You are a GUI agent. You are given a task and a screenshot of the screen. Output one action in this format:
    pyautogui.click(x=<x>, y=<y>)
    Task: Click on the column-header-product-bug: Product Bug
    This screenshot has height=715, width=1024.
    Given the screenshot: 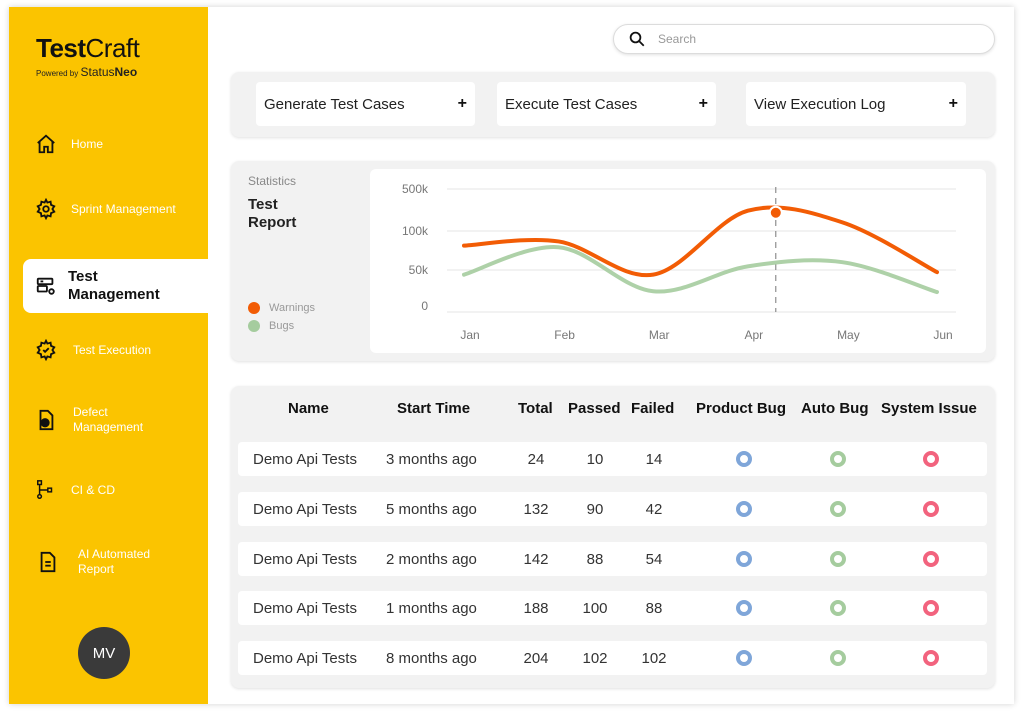 What is the action you would take?
    pyautogui.click(x=741, y=408)
    